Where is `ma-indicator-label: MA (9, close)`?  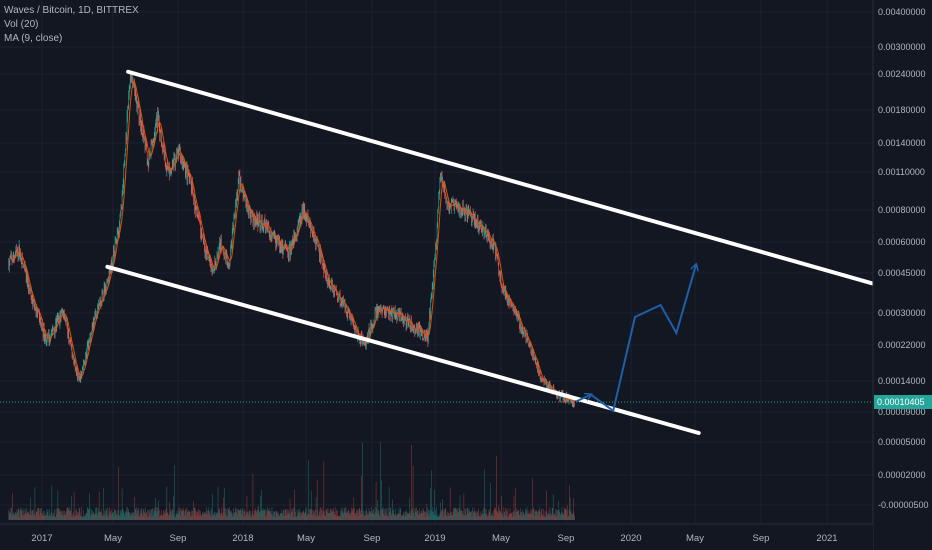 ma-indicator-label: MA (9, close) is located at coordinates (33, 38).